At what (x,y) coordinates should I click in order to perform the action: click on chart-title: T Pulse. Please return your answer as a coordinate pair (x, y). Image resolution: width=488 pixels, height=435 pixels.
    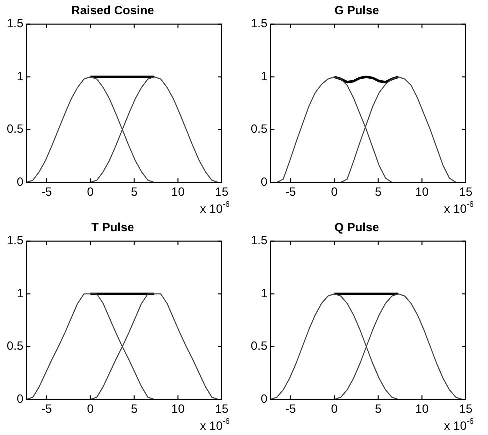
    Looking at the image, I should click on (113, 227).